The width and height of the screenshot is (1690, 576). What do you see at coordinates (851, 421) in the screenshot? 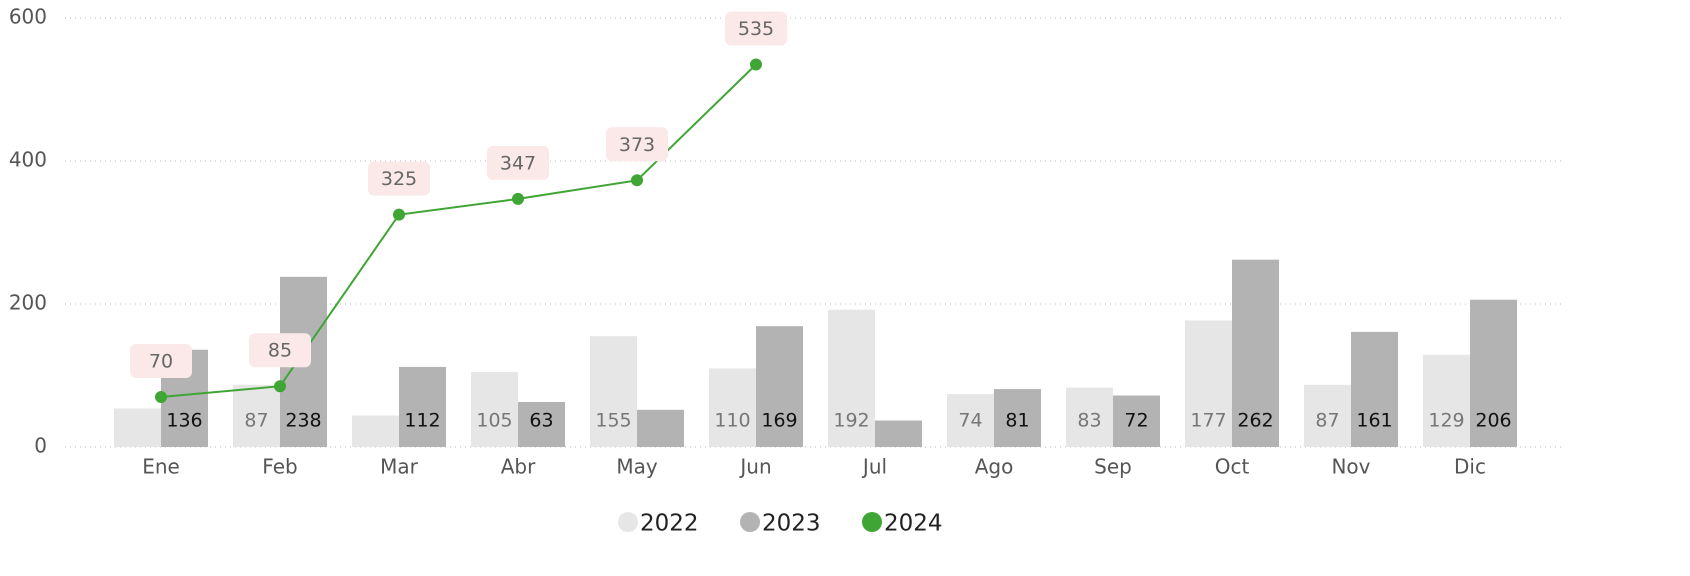
I see `data-label: 192` at bounding box center [851, 421].